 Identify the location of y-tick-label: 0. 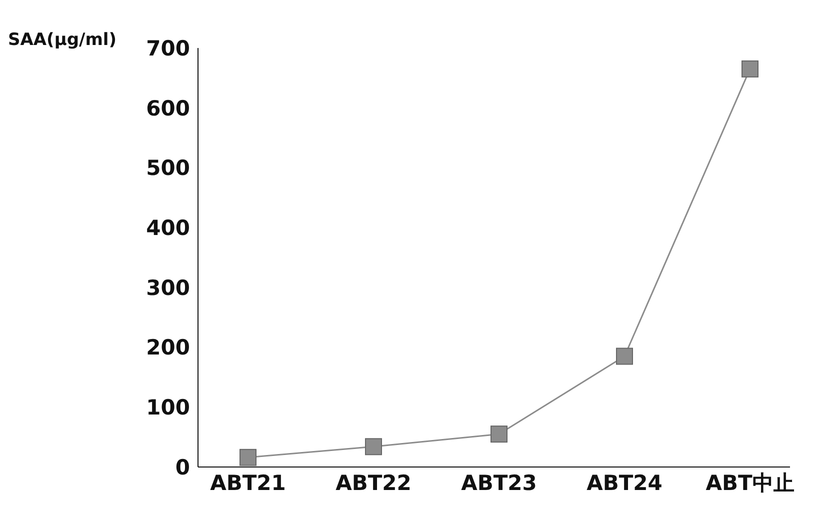
(182, 467).